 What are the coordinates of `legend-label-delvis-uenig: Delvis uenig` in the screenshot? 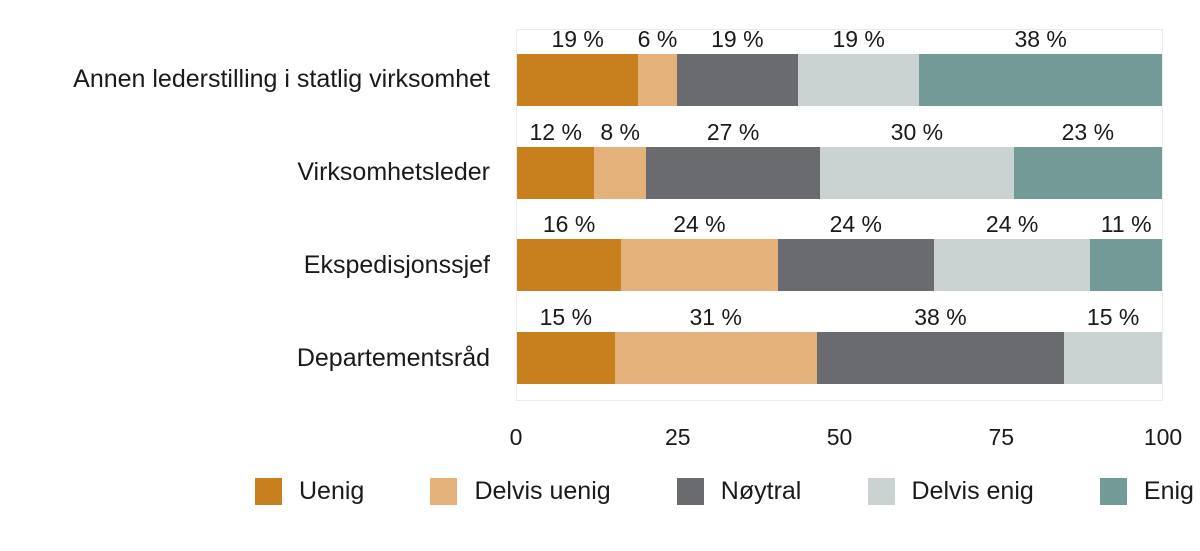 It's located at (542, 490).